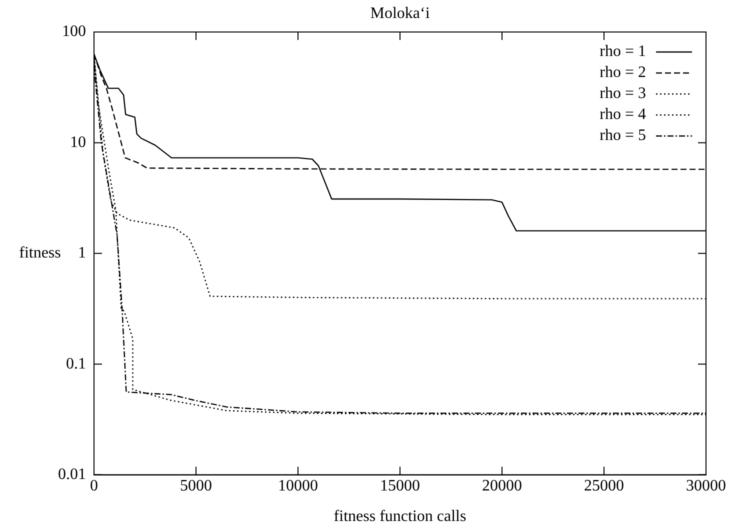  Describe the element at coordinates (623, 115) in the screenshot. I see `legend-label: rho = 4` at that location.